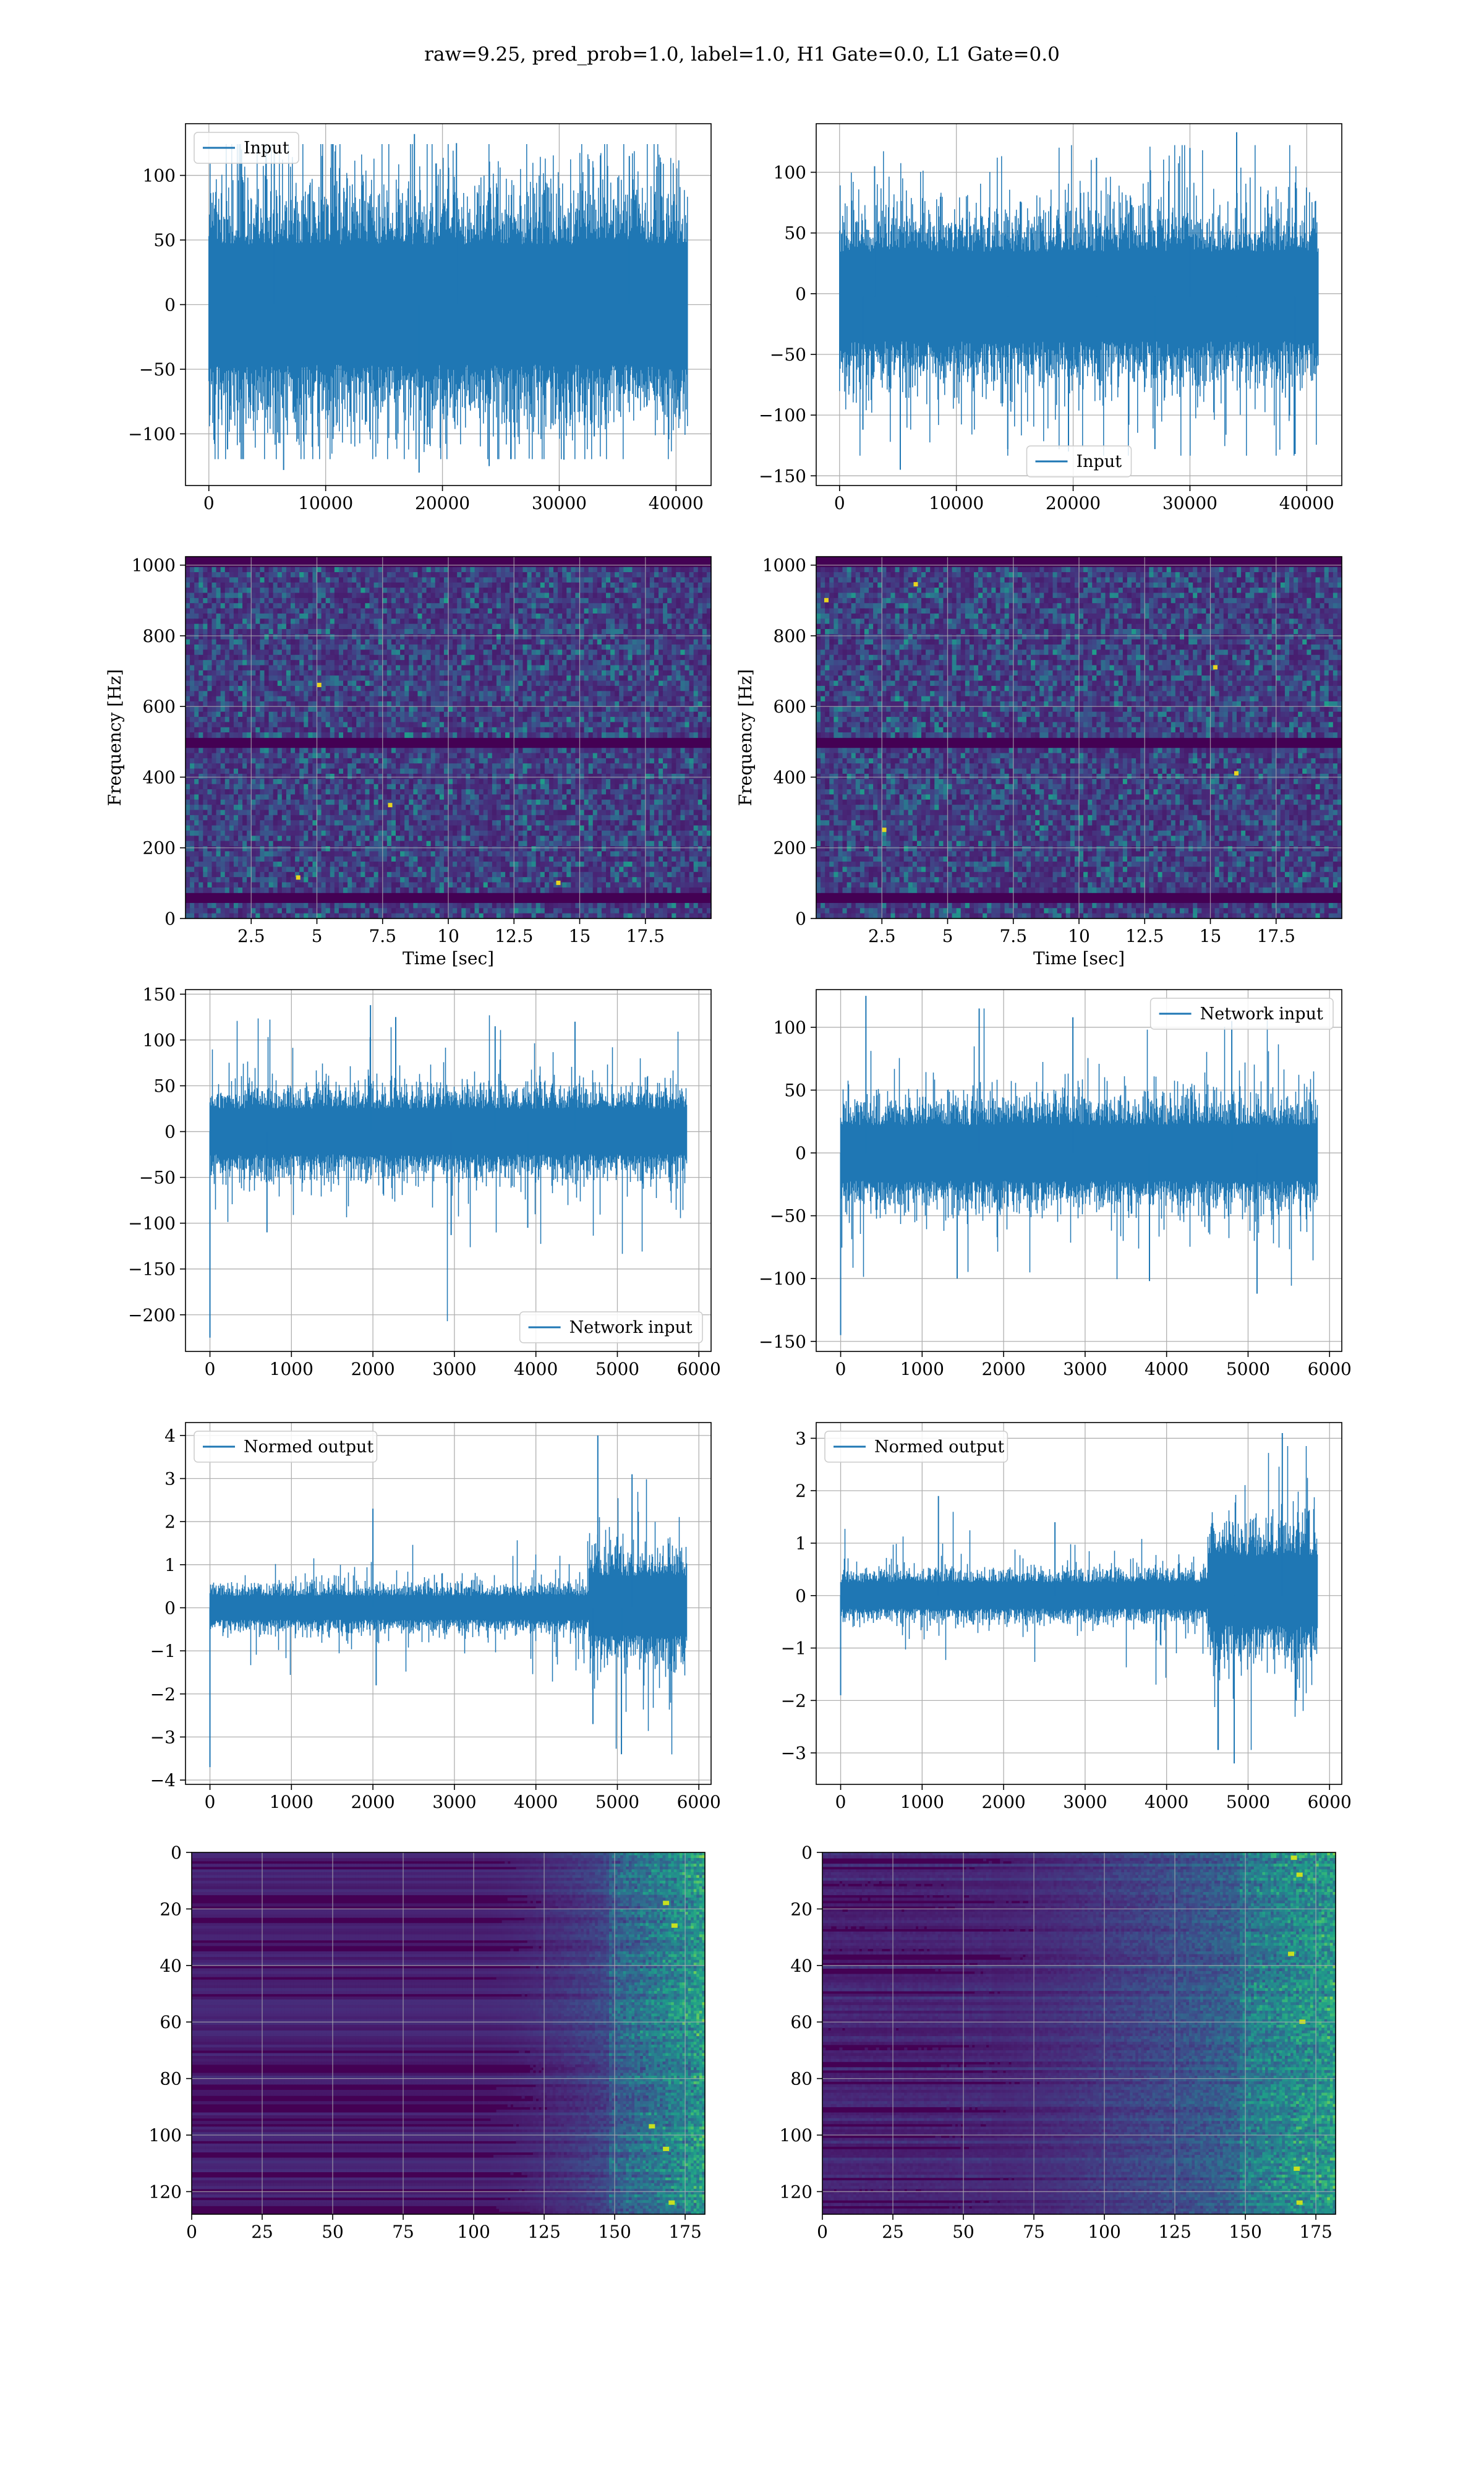 The width and height of the screenshot is (1484, 2474). Describe the element at coordinates (473, 2232) in the screenshot. I see `x-tick-label: 100` at that location.